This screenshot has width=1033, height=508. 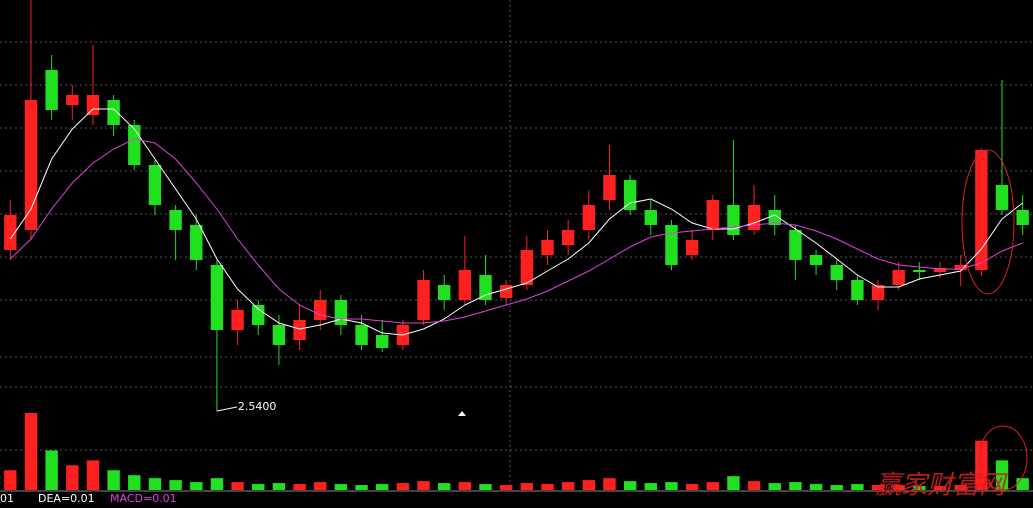 I want to click on indicator-label: DEA=0.01, so click(x=66, y=498).